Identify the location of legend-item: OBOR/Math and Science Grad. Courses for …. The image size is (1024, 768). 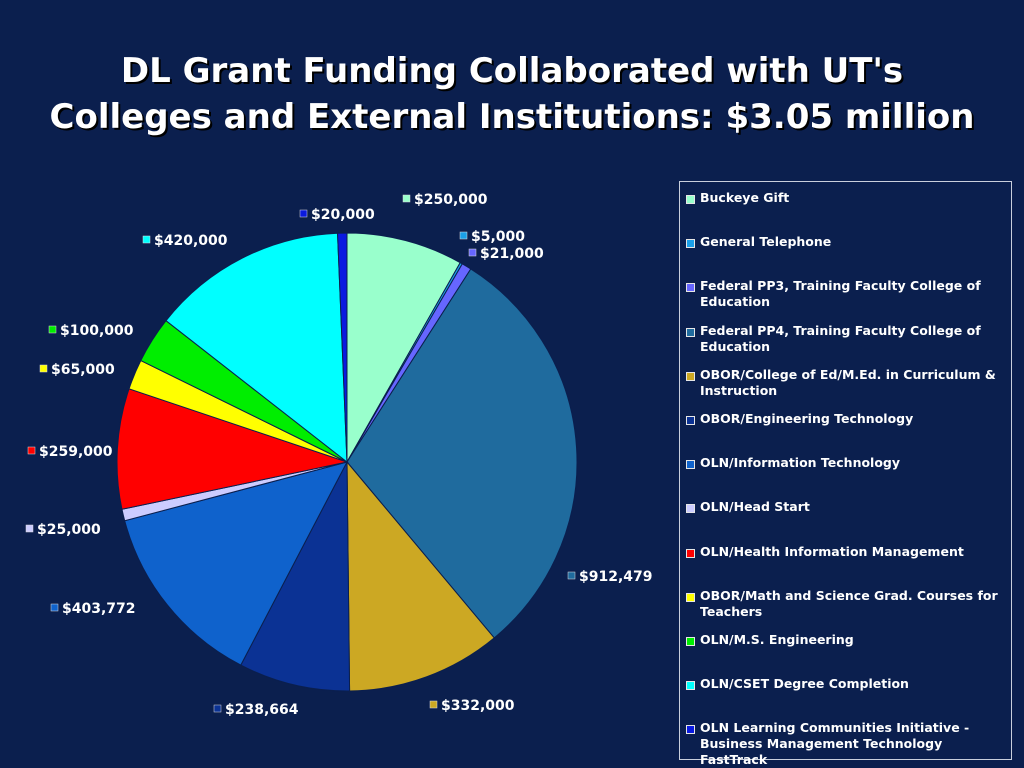
(846, 610).